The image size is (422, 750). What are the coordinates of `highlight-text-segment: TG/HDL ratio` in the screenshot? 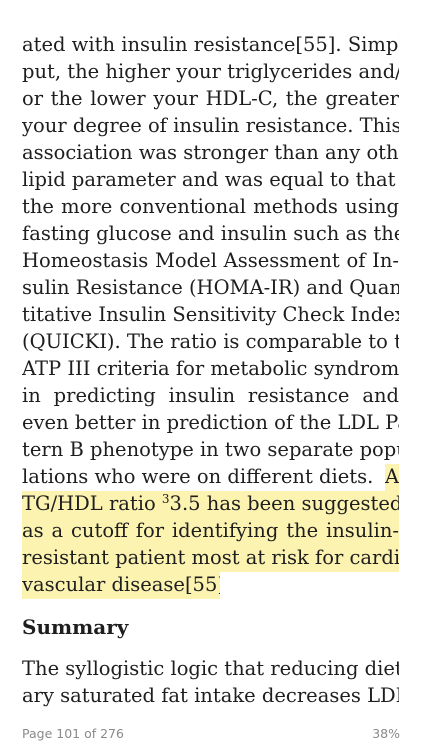 It's located at (89, 503).